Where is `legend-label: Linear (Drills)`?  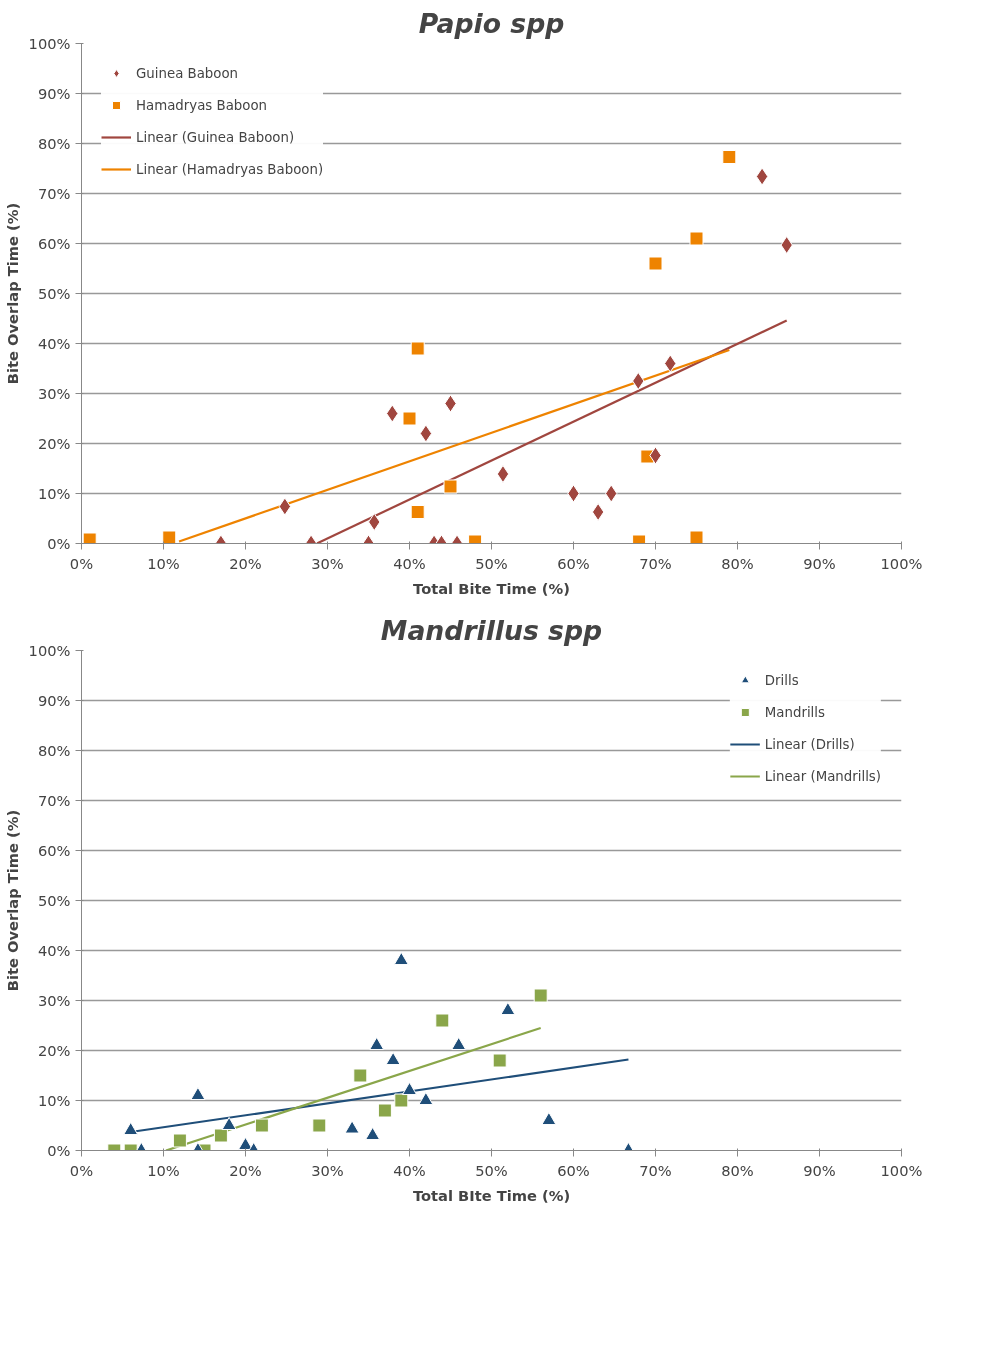 legend-label: Linear (Drills) is located at coordinates (809, 744).